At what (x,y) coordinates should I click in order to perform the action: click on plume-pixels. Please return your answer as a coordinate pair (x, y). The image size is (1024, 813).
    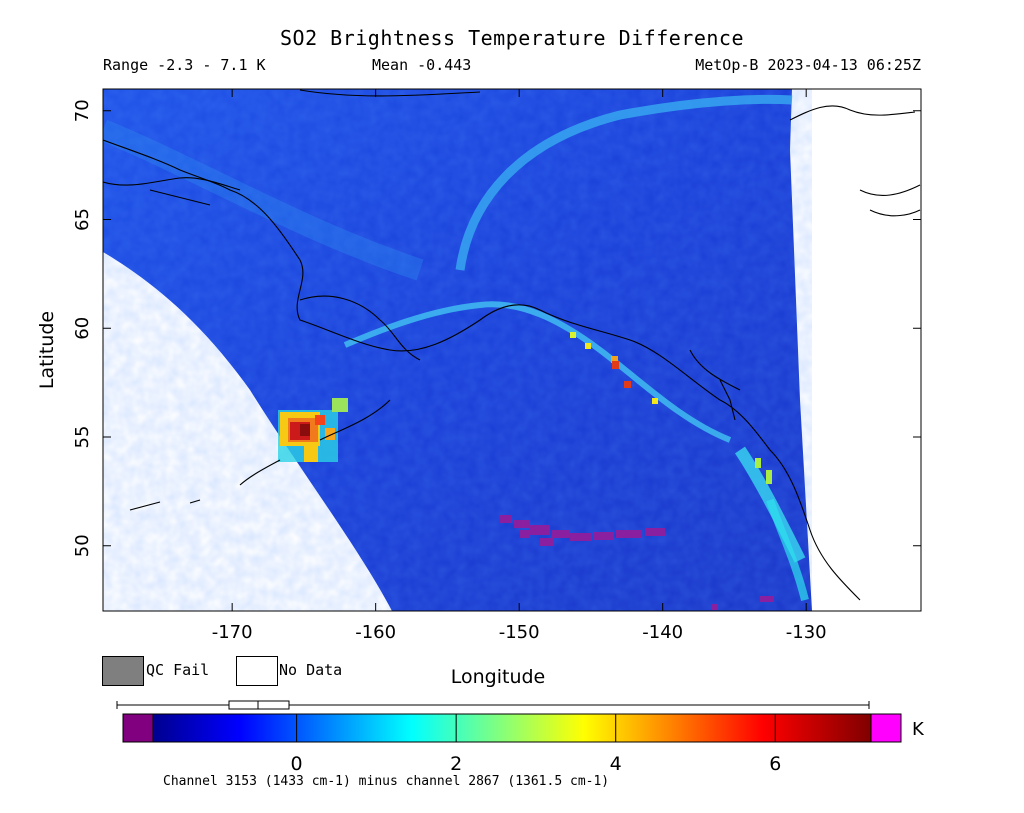
    Looking at the image, I should click on (671, 408).